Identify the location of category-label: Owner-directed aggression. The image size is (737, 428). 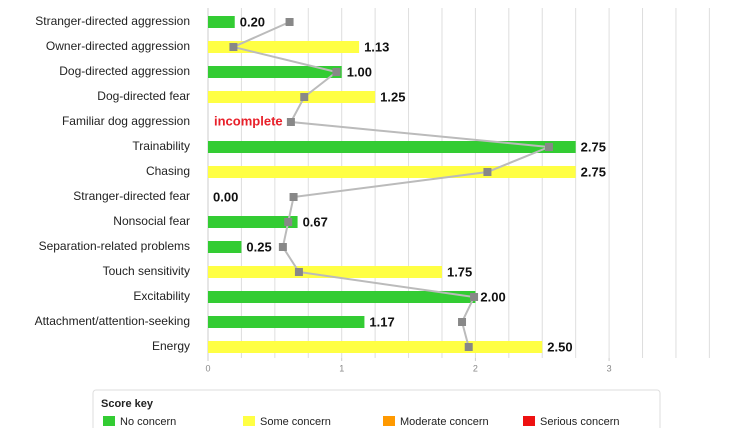
(118, 46).